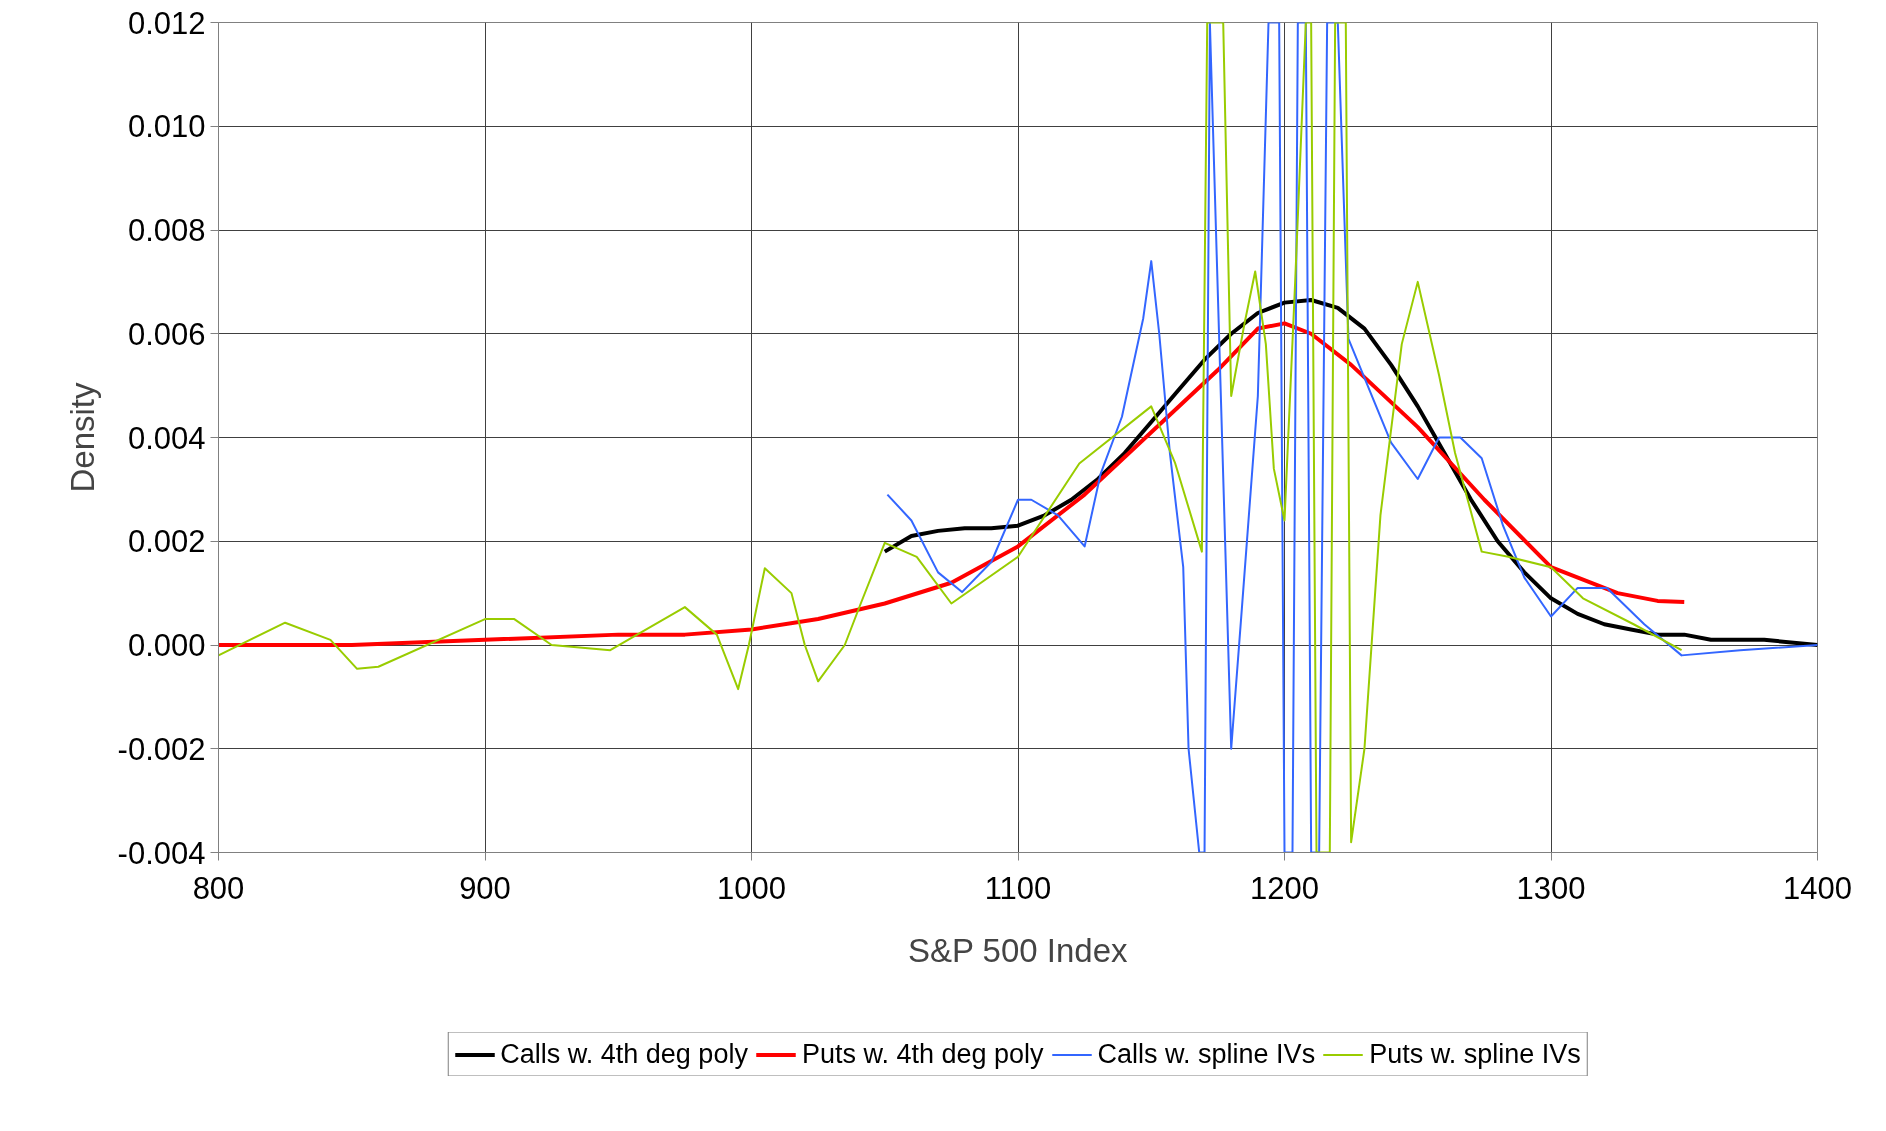 Image resolution: width=1886 pixels, height=1131 pixels. What do you see at coordinates (1817, 888) in the screenshot?
I see `x-tick-label: 1400` at bounding box center [1817, 888].